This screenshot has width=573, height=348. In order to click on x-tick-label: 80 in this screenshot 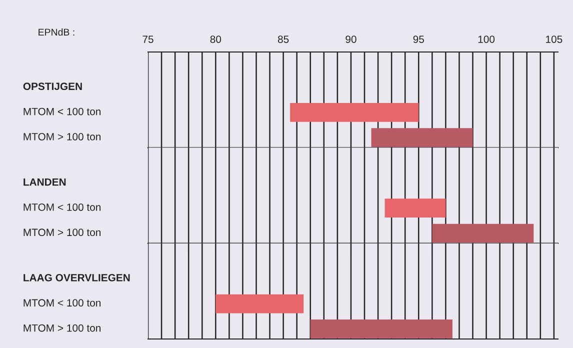, I will do `click(216, 39)`.